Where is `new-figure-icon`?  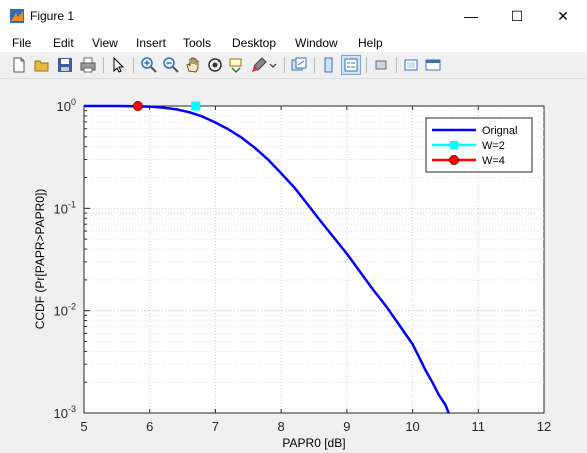
new-figure-icon is located at coordinates (19, 65).